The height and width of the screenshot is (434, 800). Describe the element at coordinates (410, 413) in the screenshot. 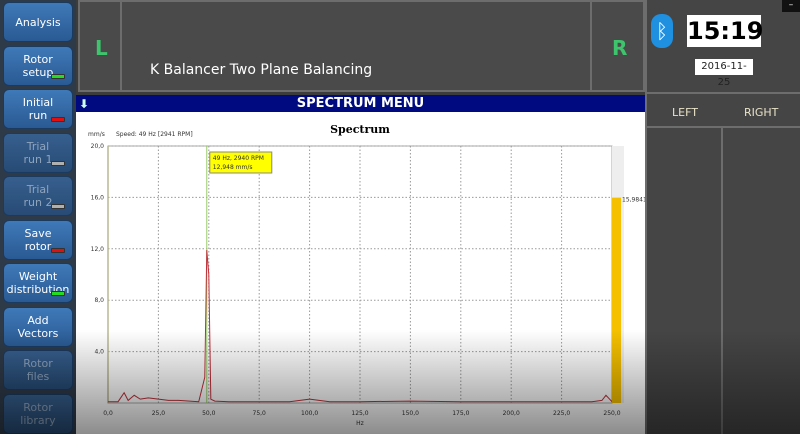

I see `x-tick-label: 150,0` at that location.